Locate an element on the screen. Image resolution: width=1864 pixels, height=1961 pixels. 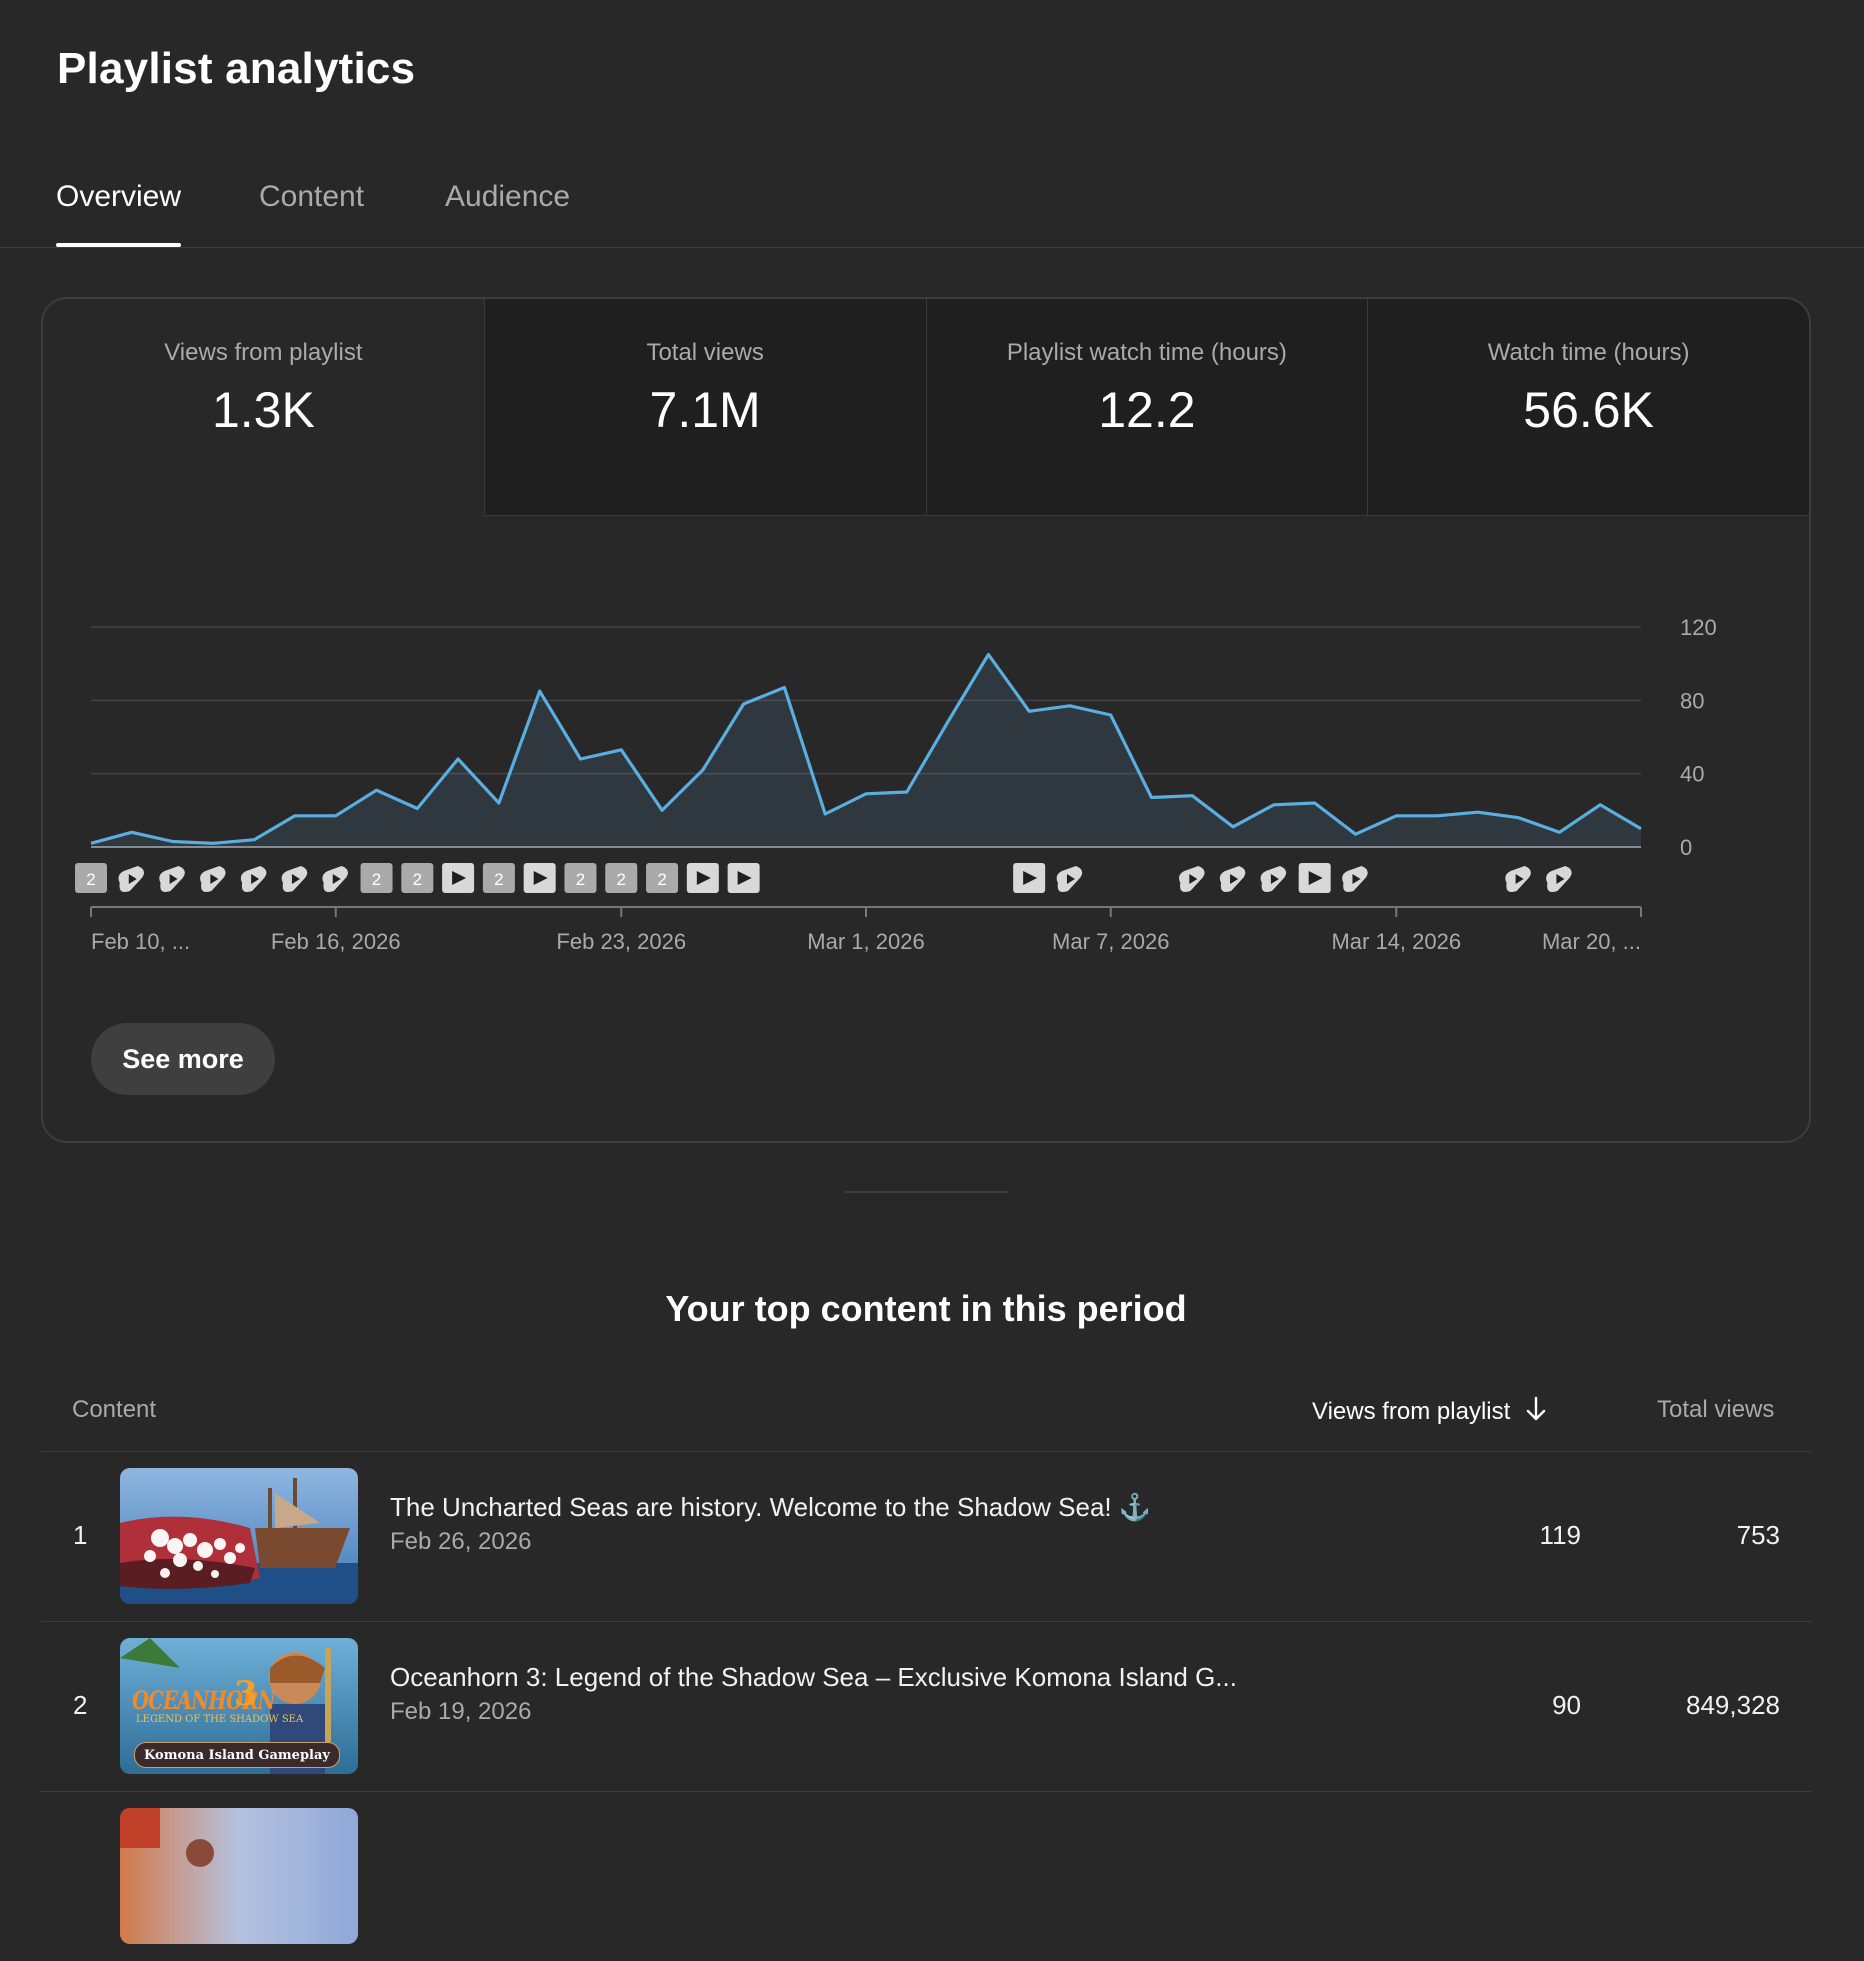
tab-bar: Overview Content Audience is located at coordinates (932, 209).